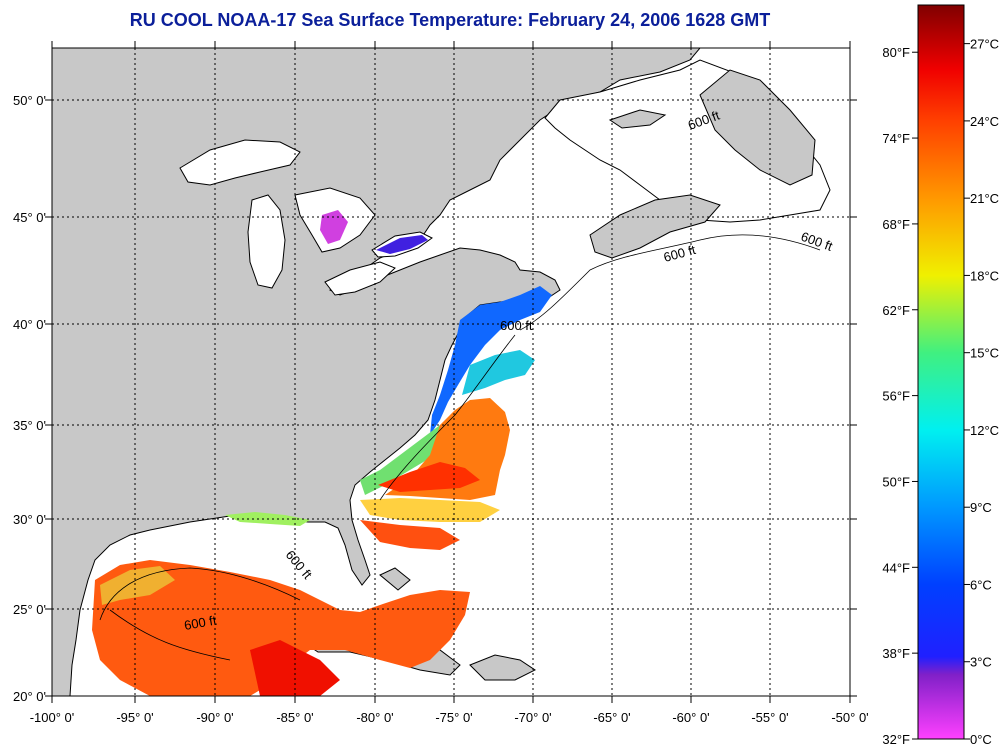  Describe the element at coordinates (896, 138) in the screenshot. I see `colorbar-f-label: 74°F` at that location.